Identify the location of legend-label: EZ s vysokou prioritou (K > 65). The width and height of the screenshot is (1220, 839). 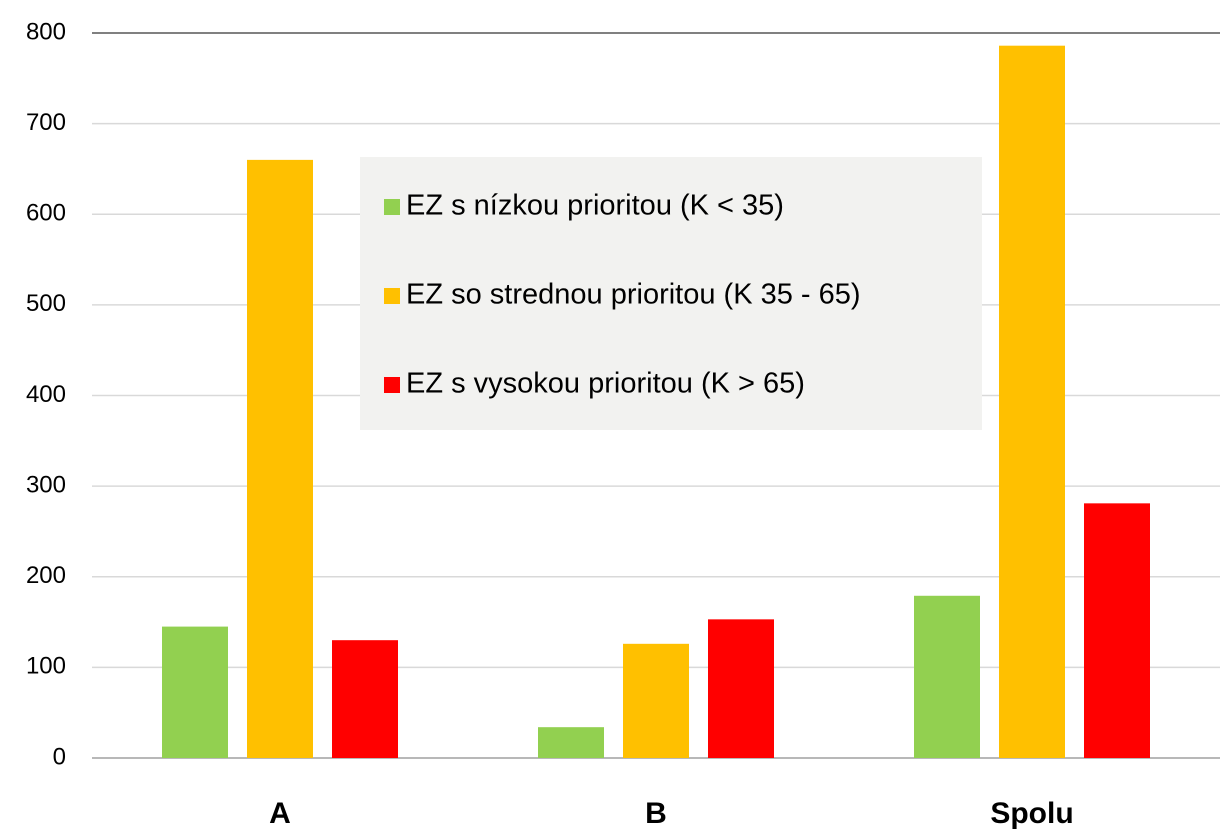
(605, 384).